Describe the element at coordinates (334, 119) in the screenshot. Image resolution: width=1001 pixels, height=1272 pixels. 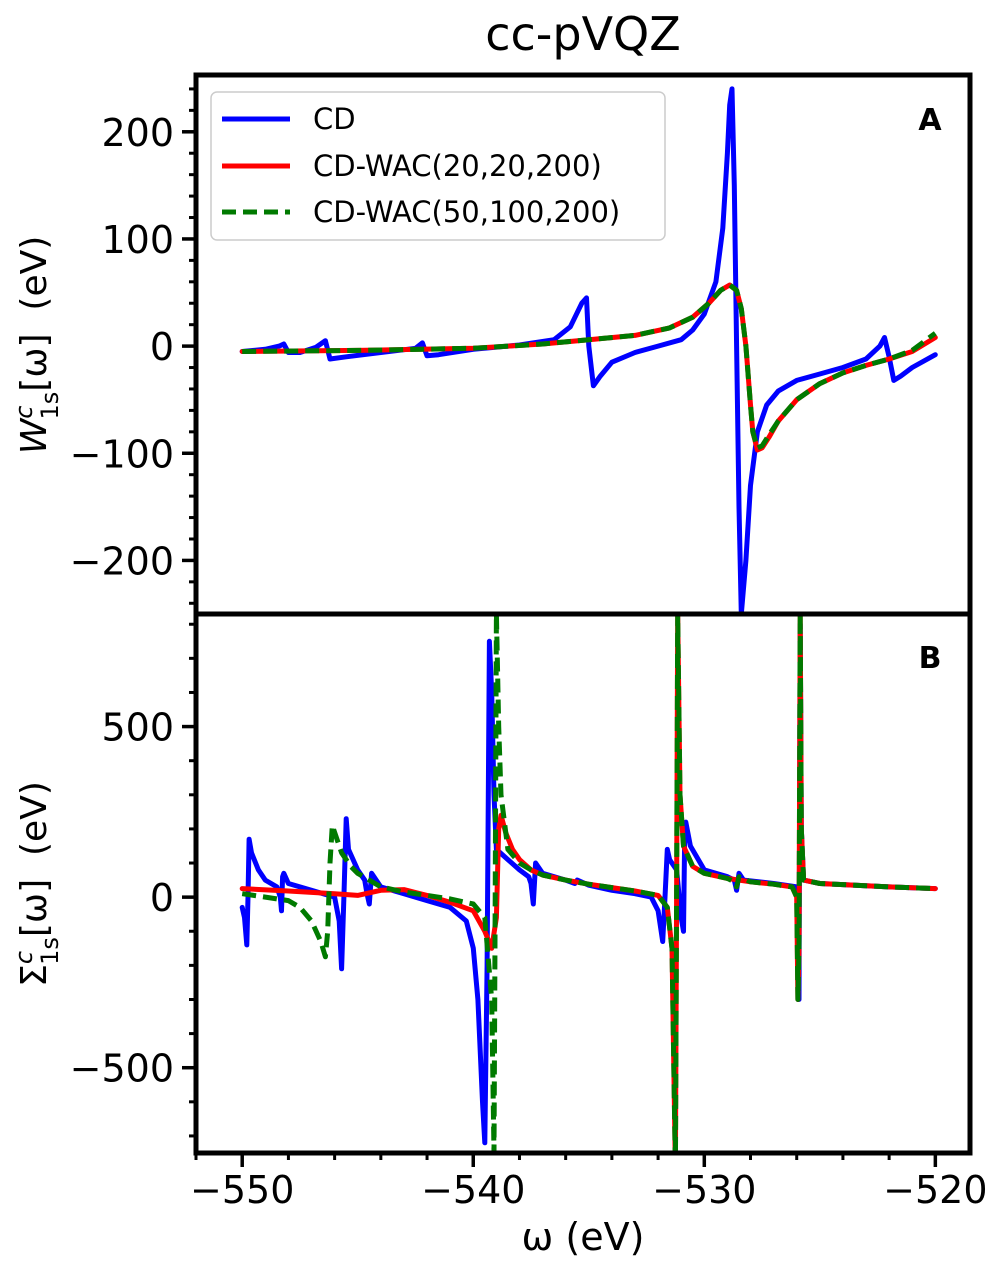
I see `legend-label-cd: CD` at that location.